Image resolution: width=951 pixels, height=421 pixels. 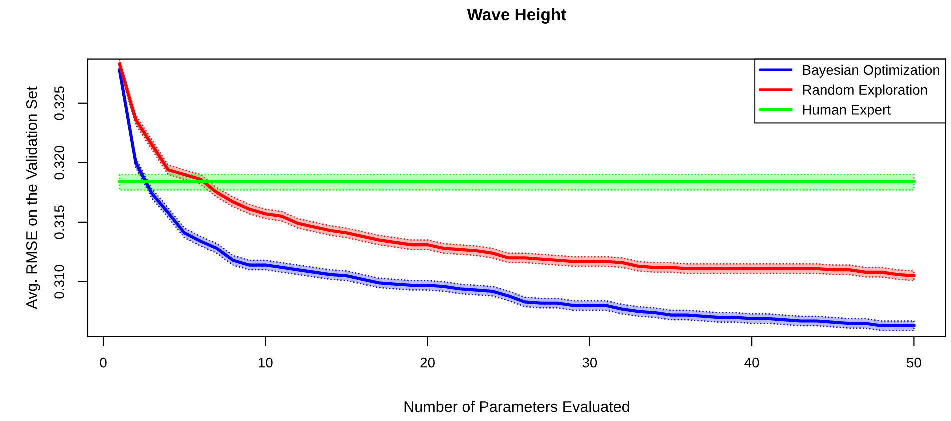 I want to click on chart-title: Wave Height, so click(x=516, y=16).